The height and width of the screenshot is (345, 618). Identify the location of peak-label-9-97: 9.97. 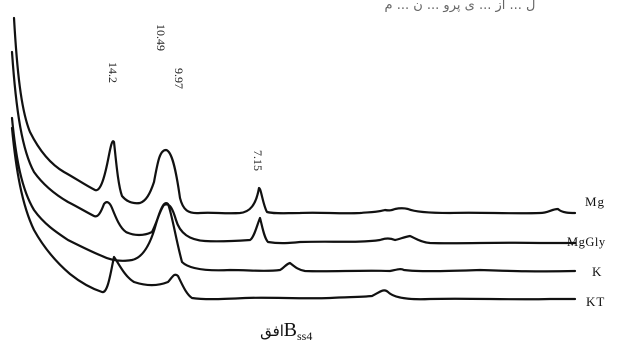
(179, 78).